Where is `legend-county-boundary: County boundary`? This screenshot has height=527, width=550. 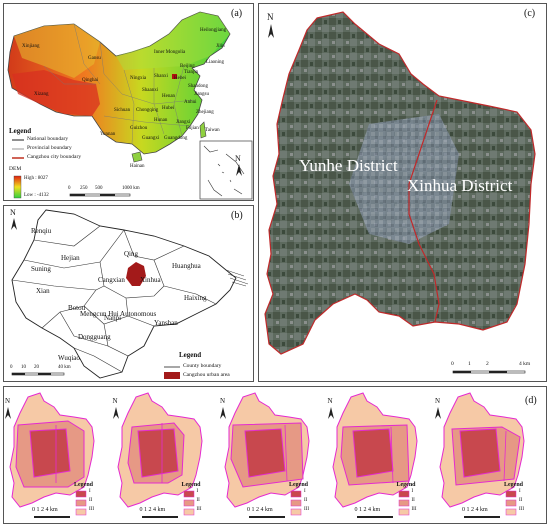
legend-county-boundary: County boundary is located at coordinates (202, 366).